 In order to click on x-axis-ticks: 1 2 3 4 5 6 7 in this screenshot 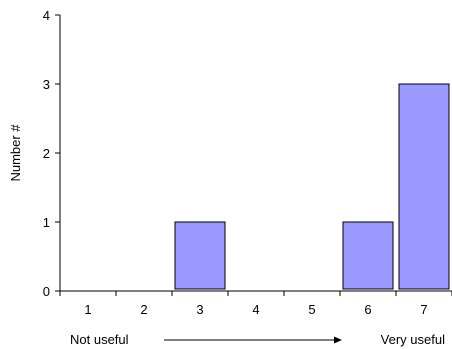, I will do `click(255, 304)`.